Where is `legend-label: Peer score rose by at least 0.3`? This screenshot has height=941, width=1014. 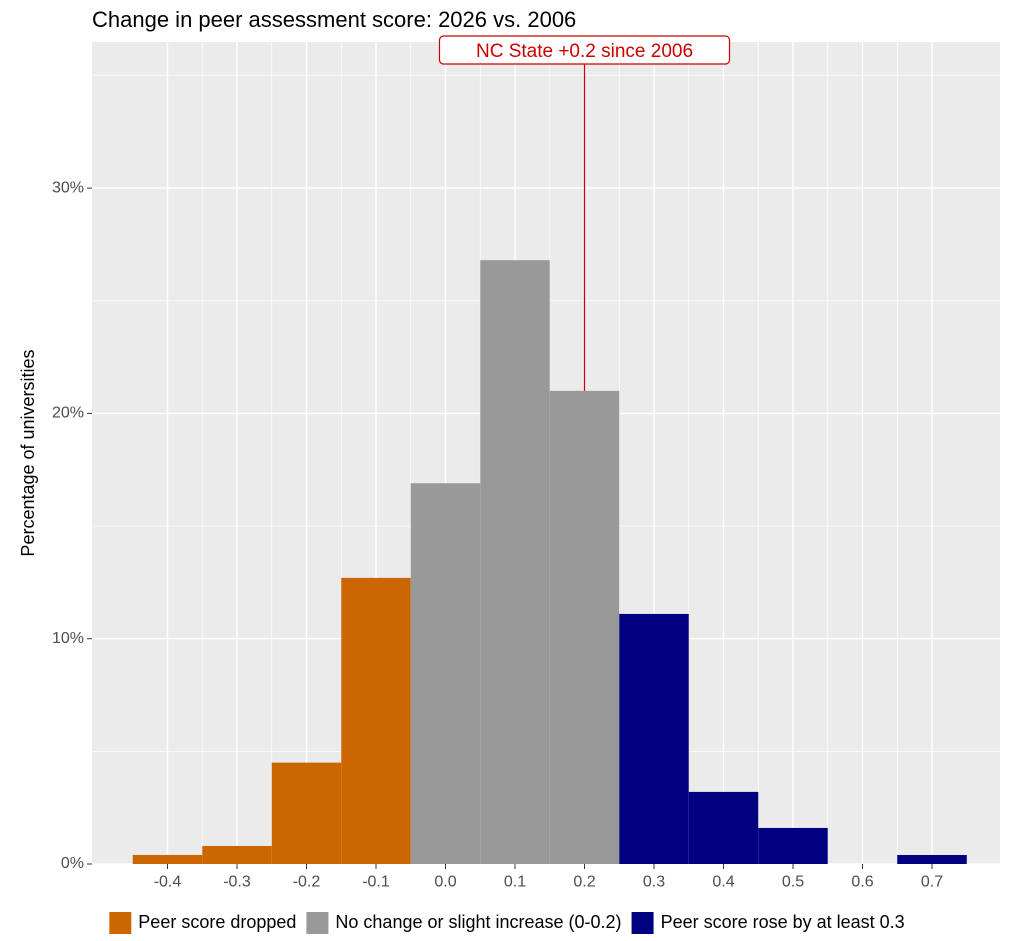 legend-label: Peer score rose by at least 0.3 is located at coordinates (783, 922).